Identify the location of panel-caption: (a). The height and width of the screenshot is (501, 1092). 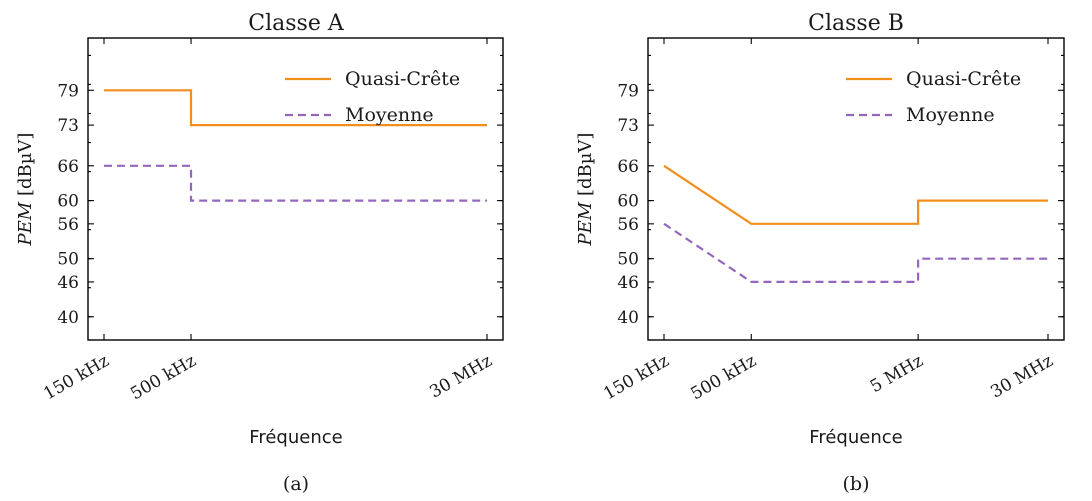
(296, 484).